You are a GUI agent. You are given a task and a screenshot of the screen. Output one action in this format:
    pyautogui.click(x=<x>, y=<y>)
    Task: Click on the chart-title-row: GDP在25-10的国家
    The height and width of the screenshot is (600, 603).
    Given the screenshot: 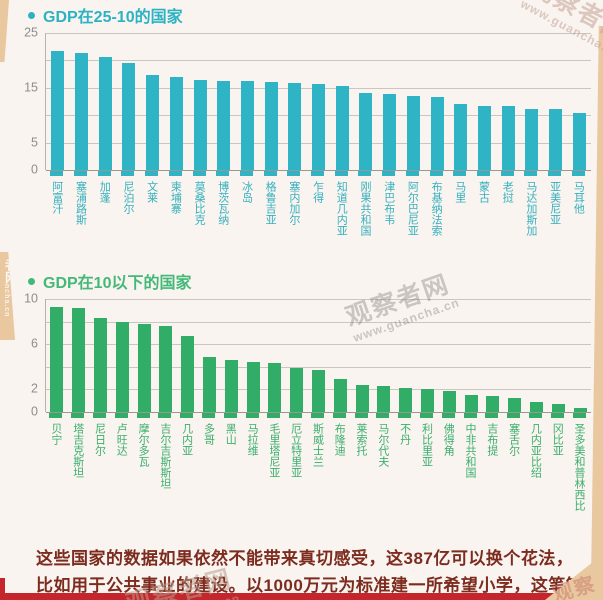 What is the action you would take?
    pyautogui.click(x=311, y=15)
    